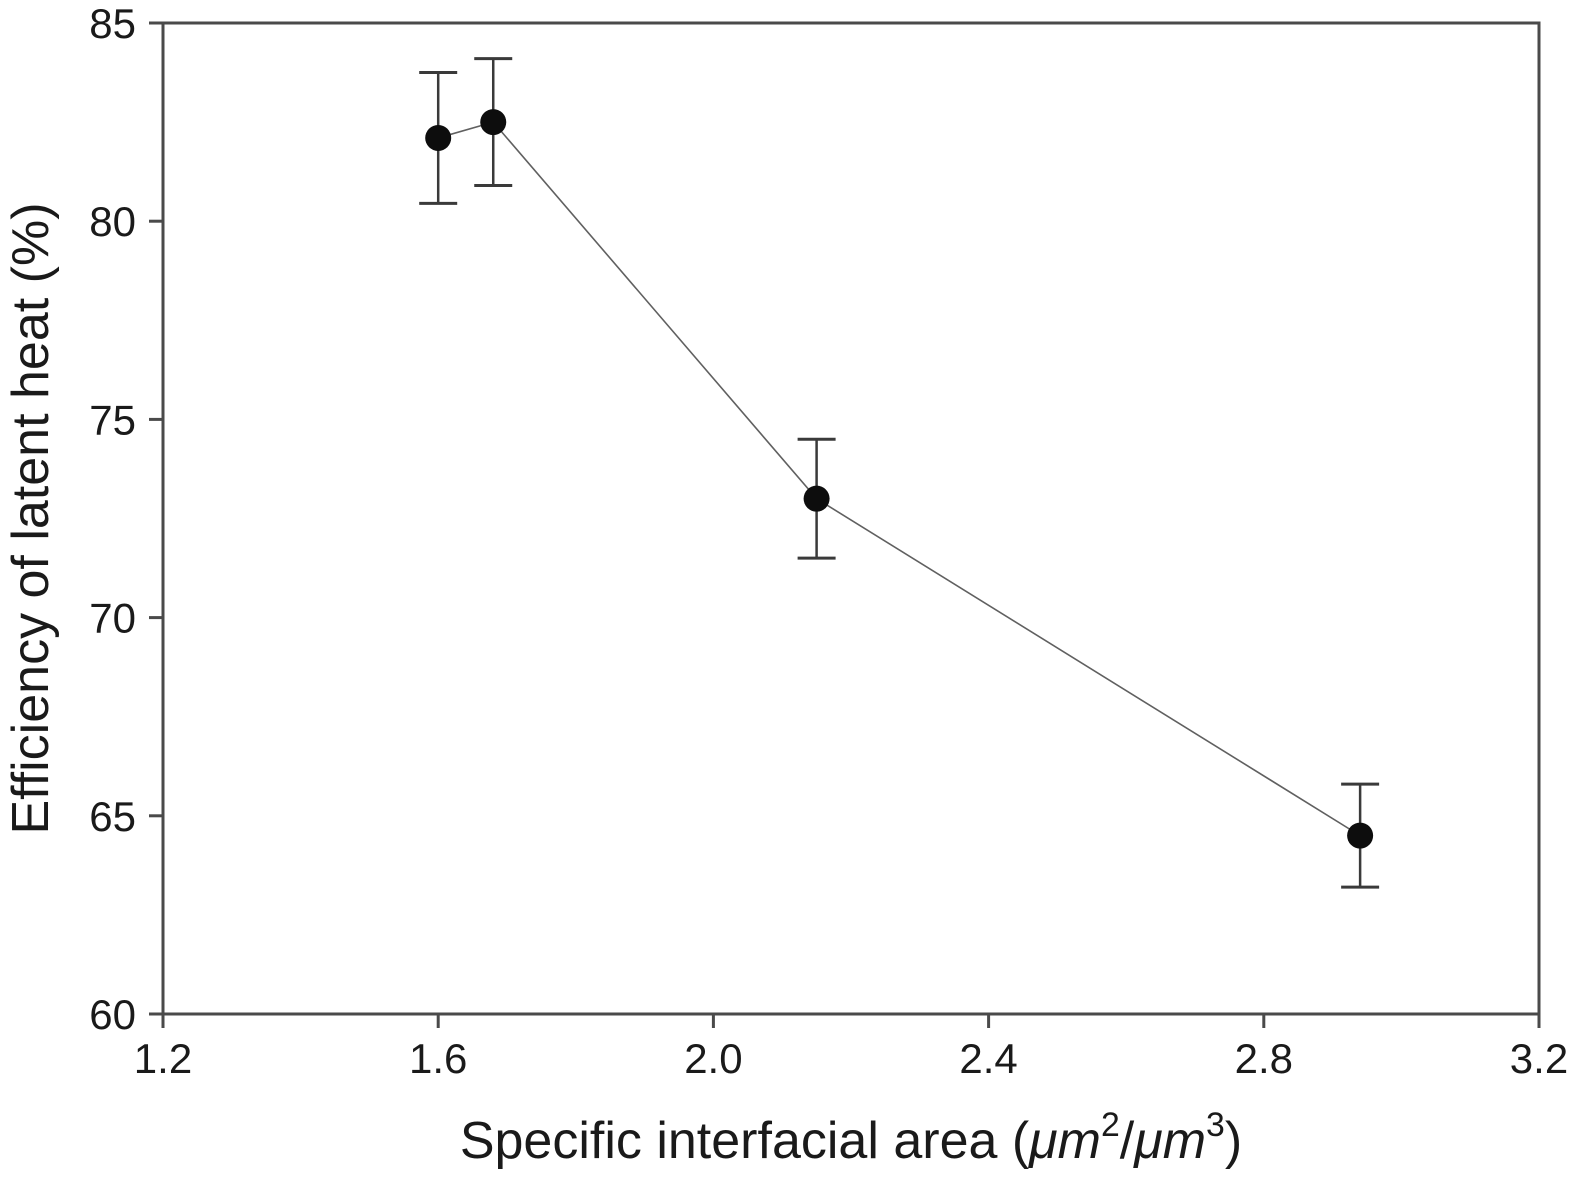 Image resolution: width=1575 pixels, height=1194 pixels. I want to click on y-axis-title: Efficiency of latent heat (%), so click(31, 518).